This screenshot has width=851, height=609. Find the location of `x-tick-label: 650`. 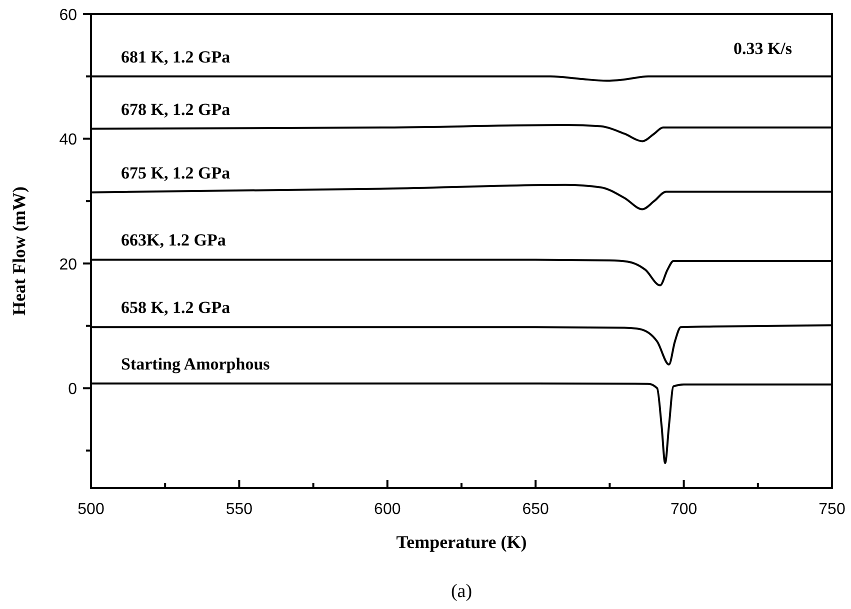

x-tick-label: 650 is located at coordinates (536, 509).